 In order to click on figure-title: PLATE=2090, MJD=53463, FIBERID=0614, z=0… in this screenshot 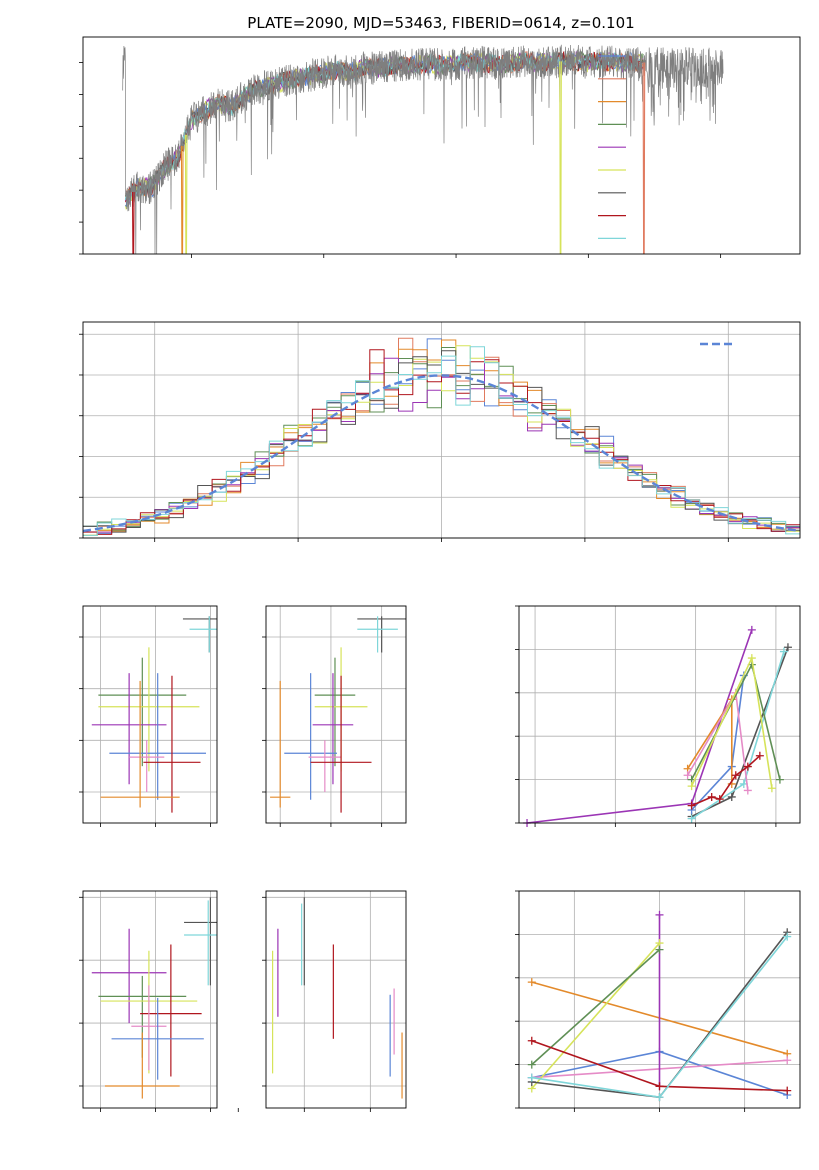, I will do `click(440, 23)`.